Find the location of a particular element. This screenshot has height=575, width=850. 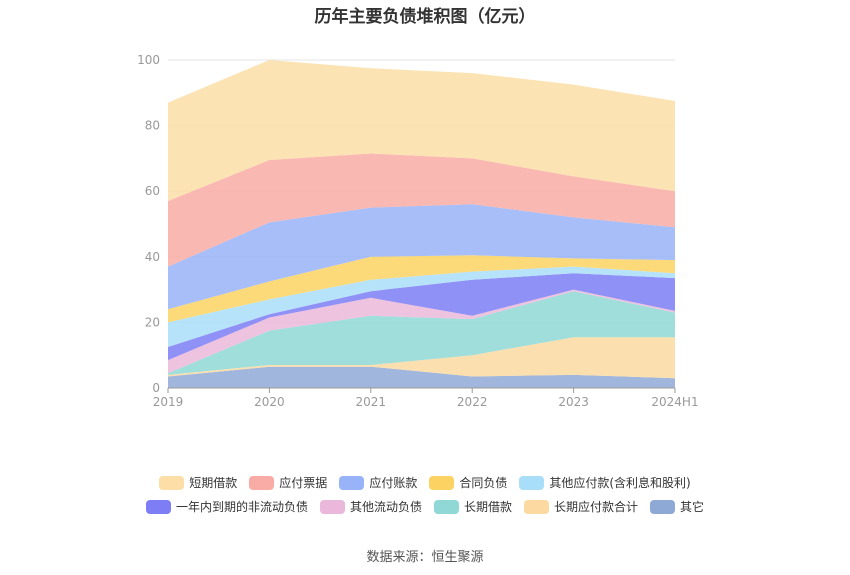

y-tick-label: 20 is located at coordinates (152, 322).